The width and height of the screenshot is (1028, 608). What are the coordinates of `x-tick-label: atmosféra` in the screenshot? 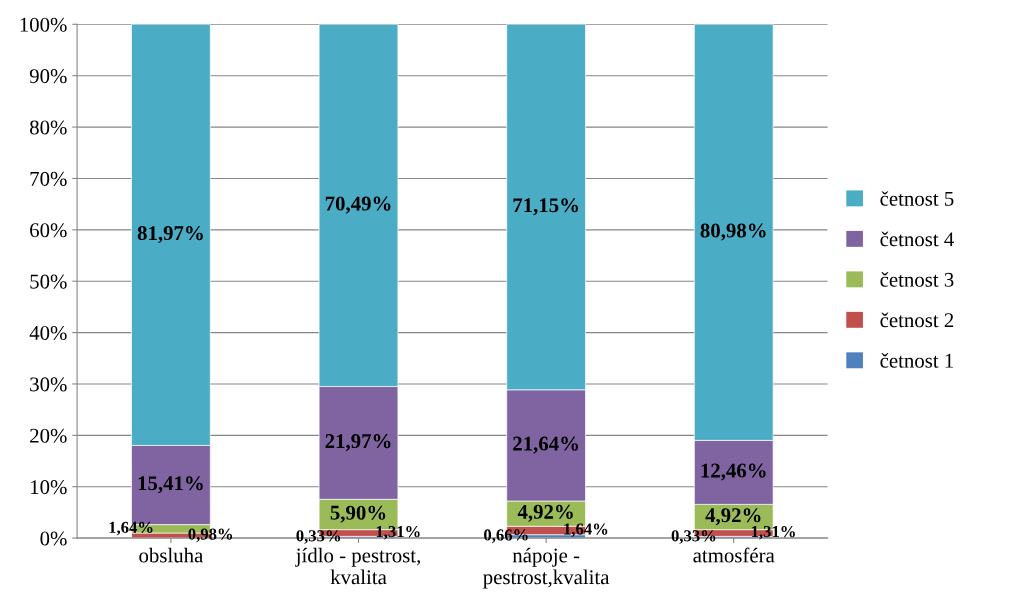 It's located at (734, 555).